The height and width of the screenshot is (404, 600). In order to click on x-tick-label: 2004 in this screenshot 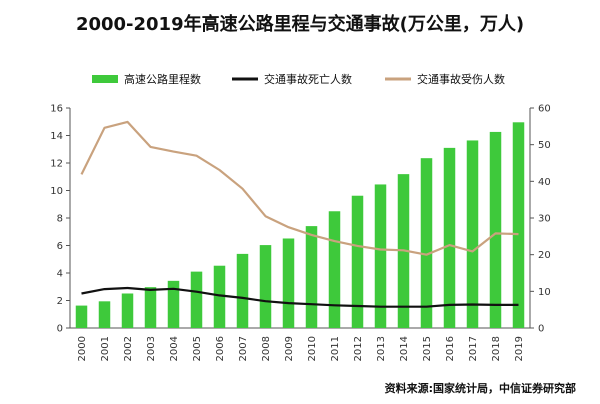, I will do `click(174, 348)`.